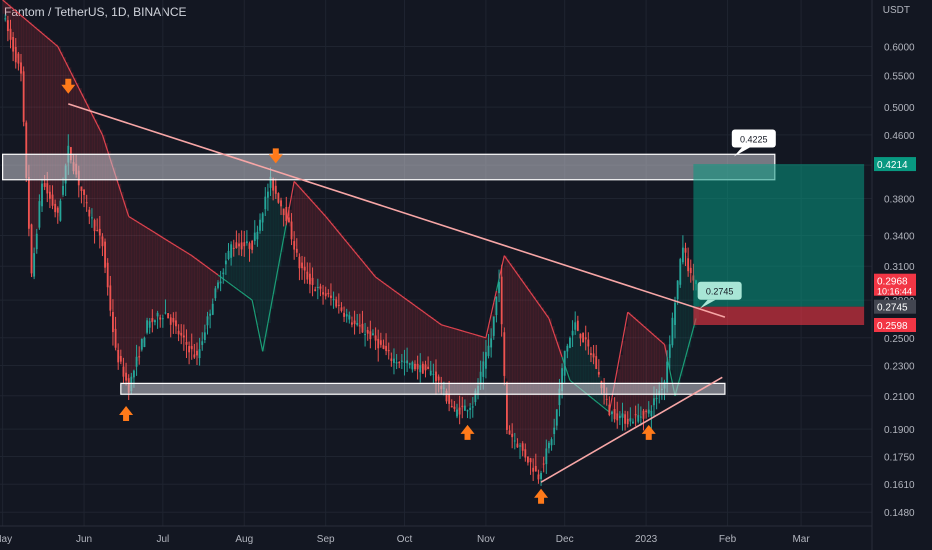  What do you see at coordinates (84, 539) in the screenshot?
I see `x-tick-label: Jun` at bounding box center [84, 539].